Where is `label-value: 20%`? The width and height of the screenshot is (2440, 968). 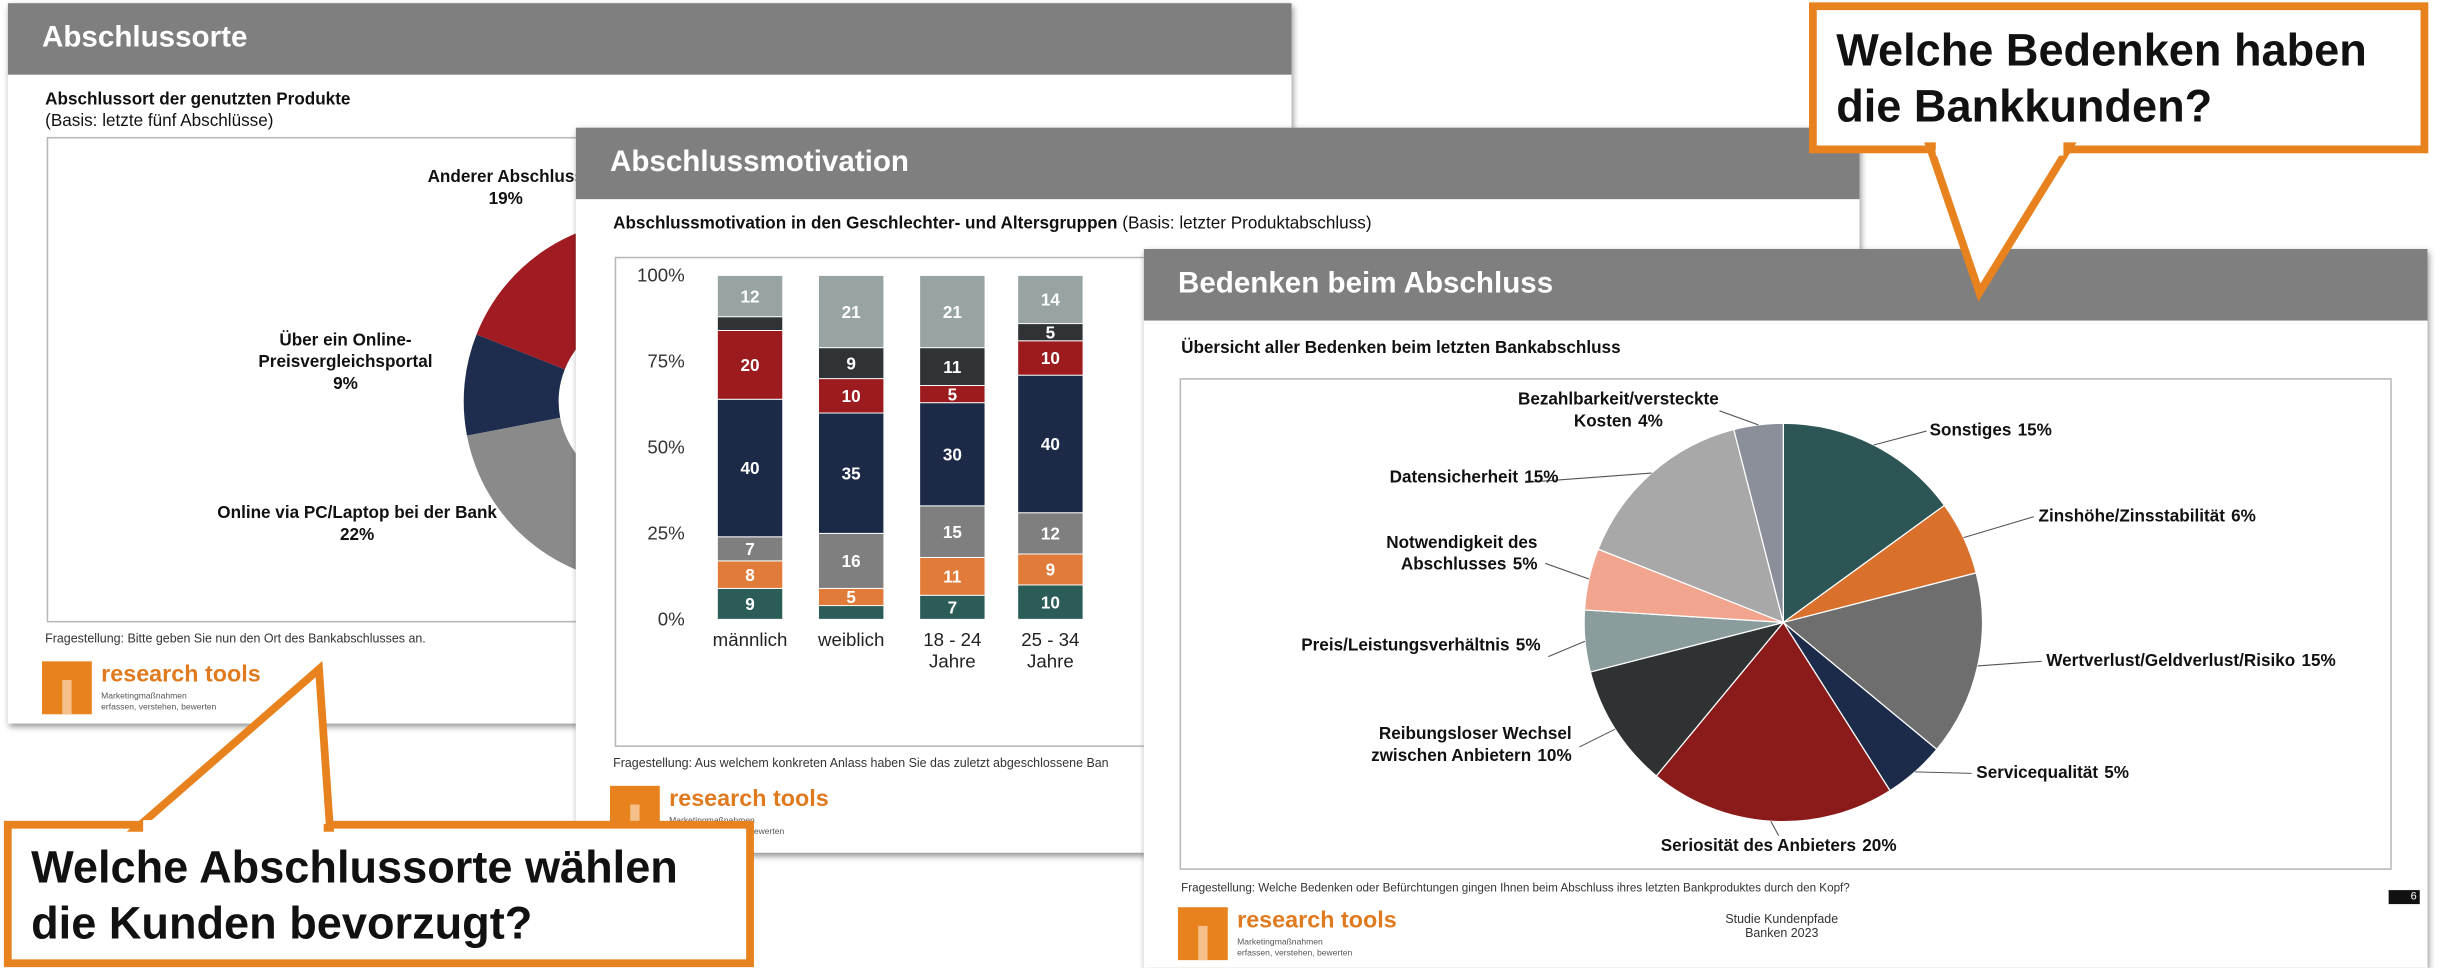
label-value: 20% is located at coordinates (1879, 846).